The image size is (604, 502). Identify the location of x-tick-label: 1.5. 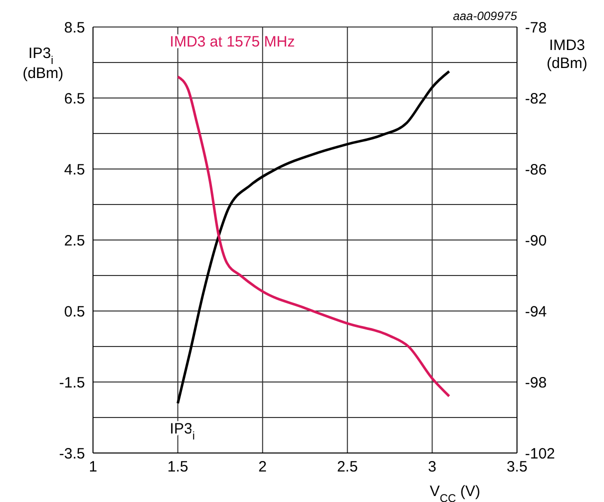
(177, 467).